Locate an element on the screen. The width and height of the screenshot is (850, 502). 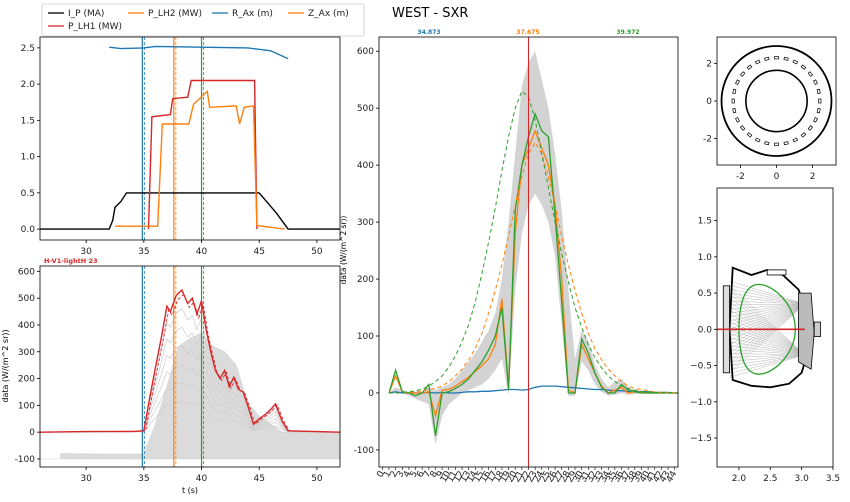
time-label-0: 34.873 is located at coordinates (428, 32).